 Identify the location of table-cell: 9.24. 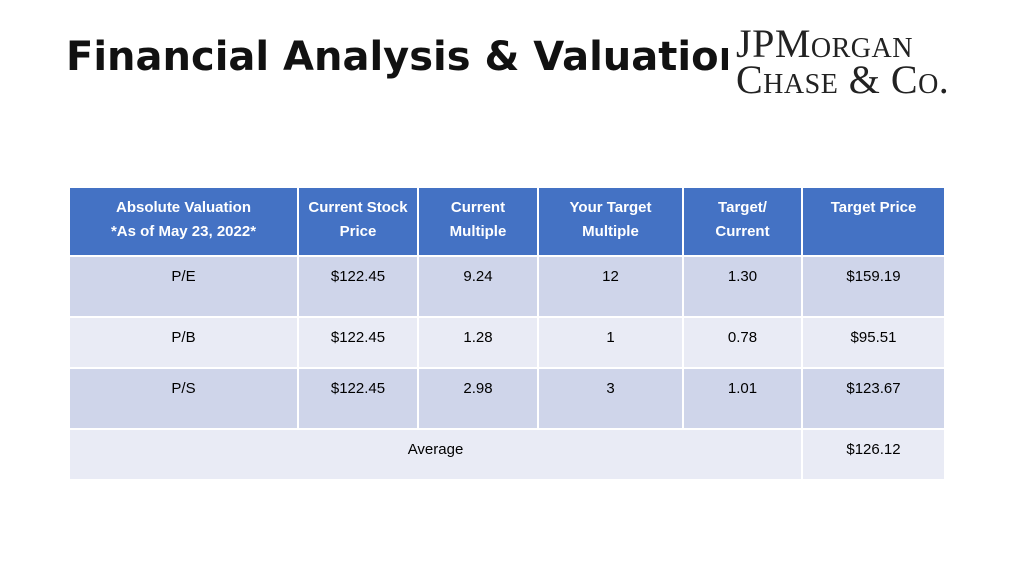
(478, 286).